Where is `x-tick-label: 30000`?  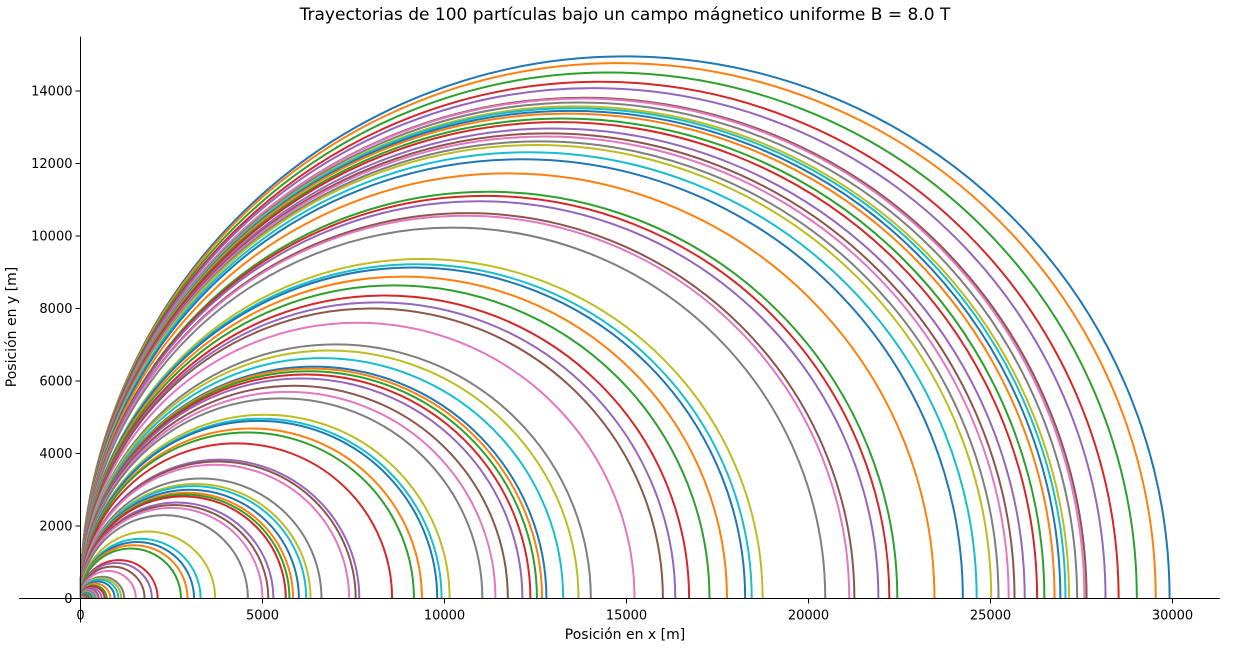
x-tick-label: 30000 is located at coordinates (1172, 616).